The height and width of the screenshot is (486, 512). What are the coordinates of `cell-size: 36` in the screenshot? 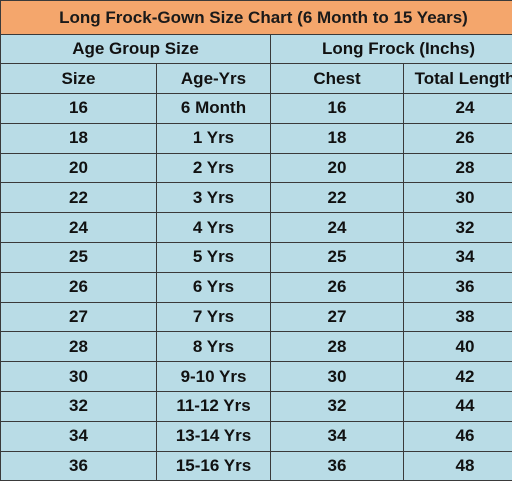 It's located at (78, 466).